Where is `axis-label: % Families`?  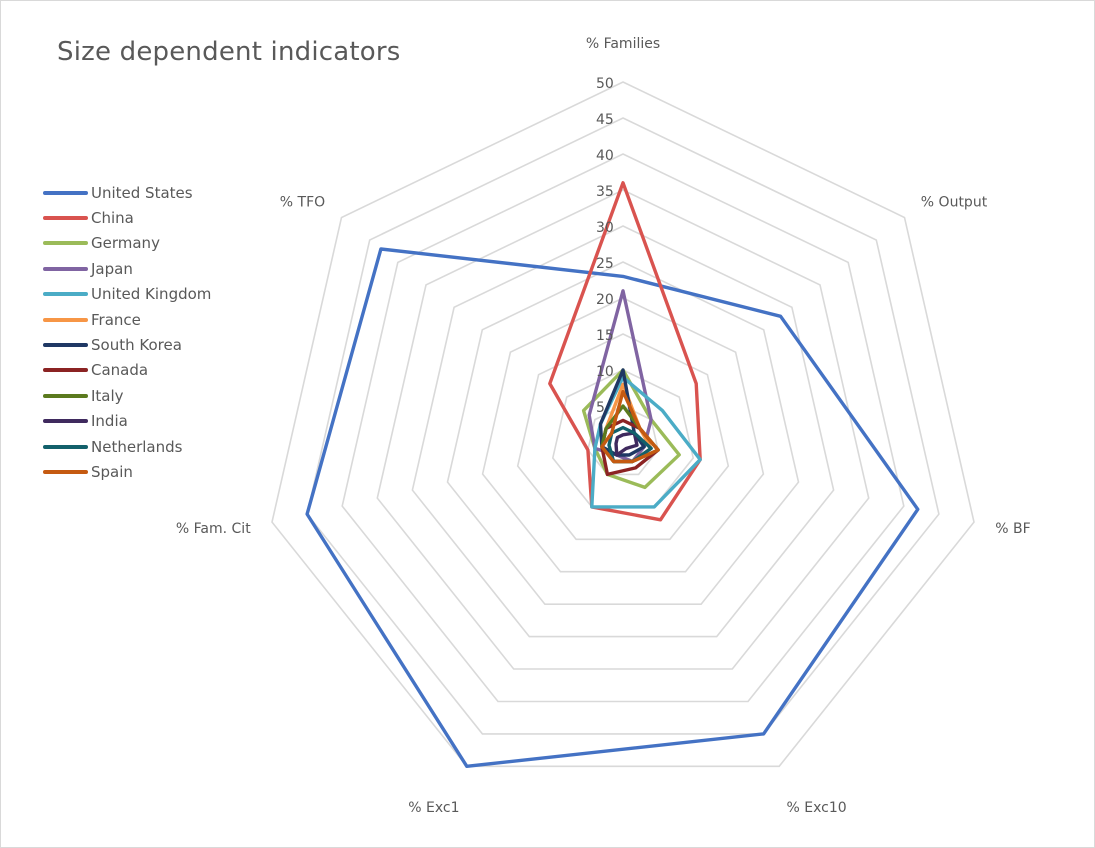
axis-label: % Families is located at coordinates (623, 44).